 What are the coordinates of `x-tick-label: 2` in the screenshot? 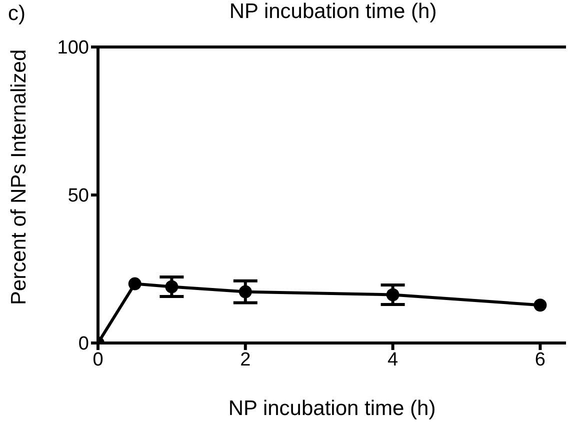 It's located at (245, 359).